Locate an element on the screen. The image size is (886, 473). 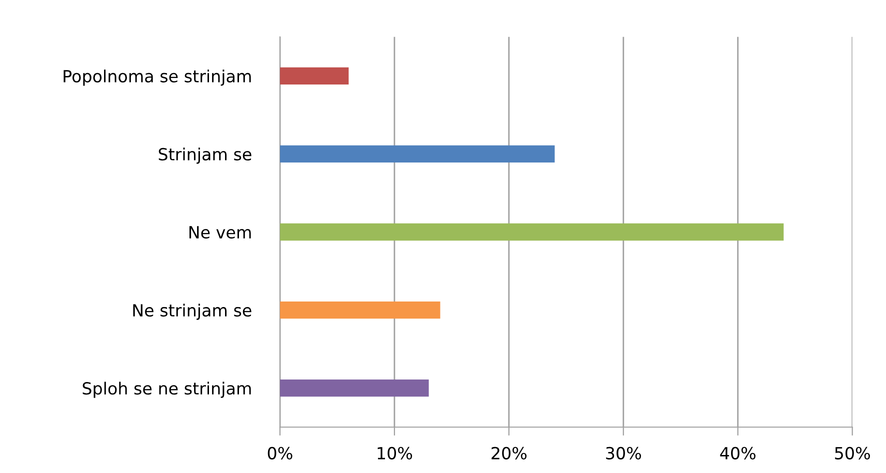
y-tick-label: Ne strinjam se is located at coordinates (192, 312).